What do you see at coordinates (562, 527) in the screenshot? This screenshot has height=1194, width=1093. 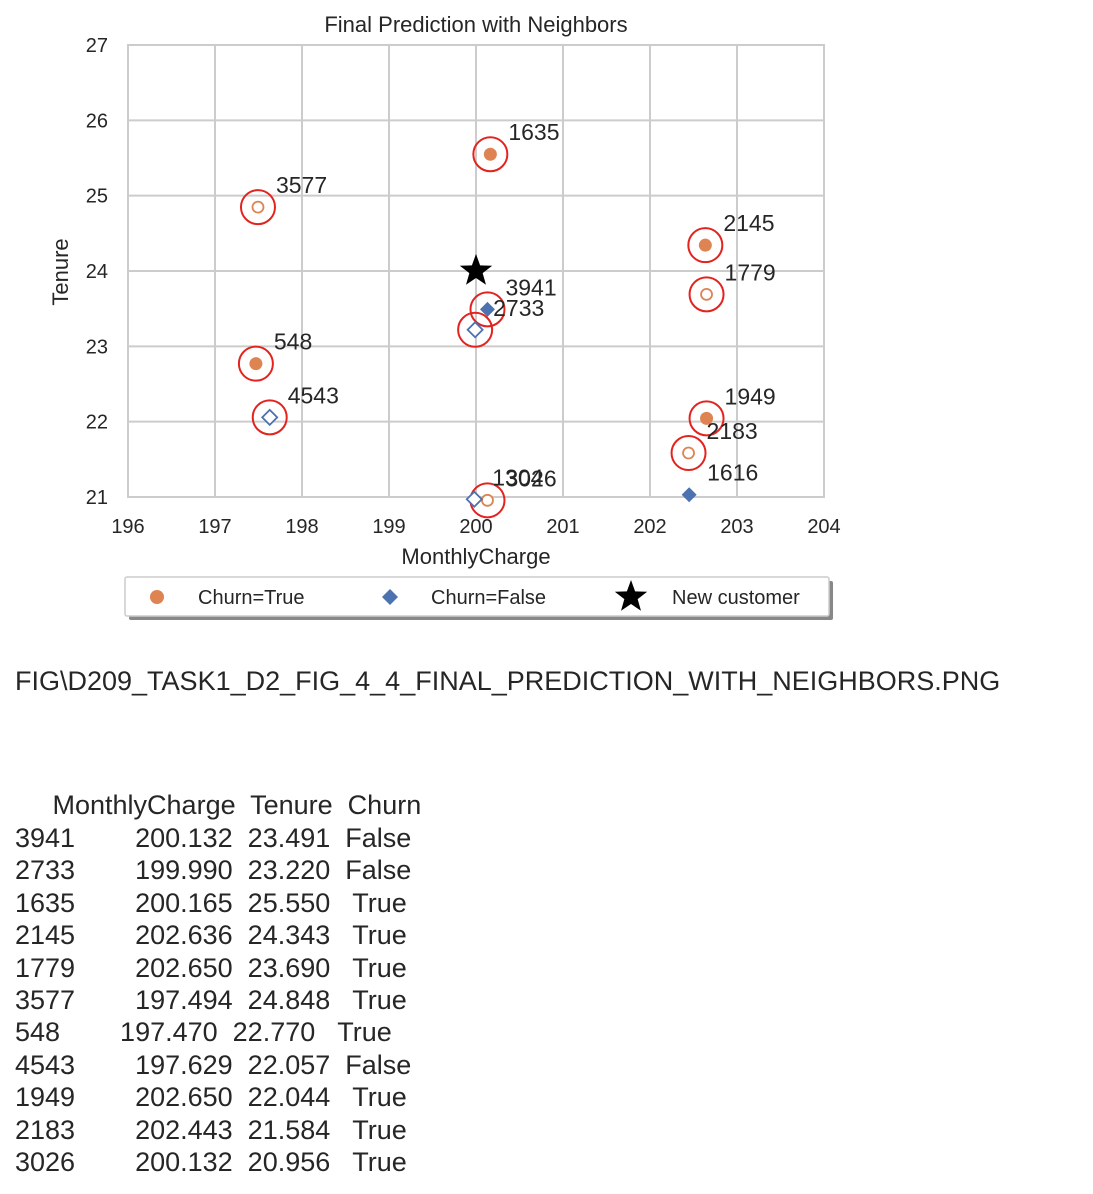 I see `x-tick-label: 201` at bounding box center [562, 527].